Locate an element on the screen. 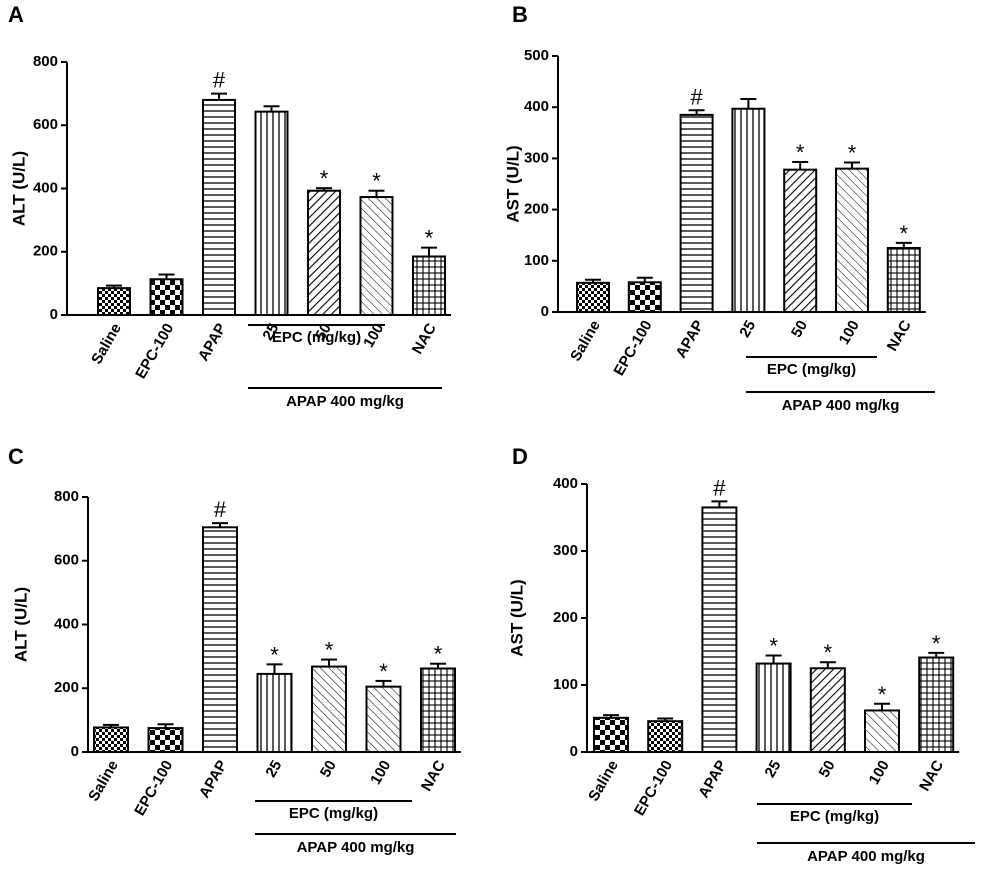 The width and height of the screenshot is (1000, 884). y-tick-label: 500 is located at coordinates (536, 55).